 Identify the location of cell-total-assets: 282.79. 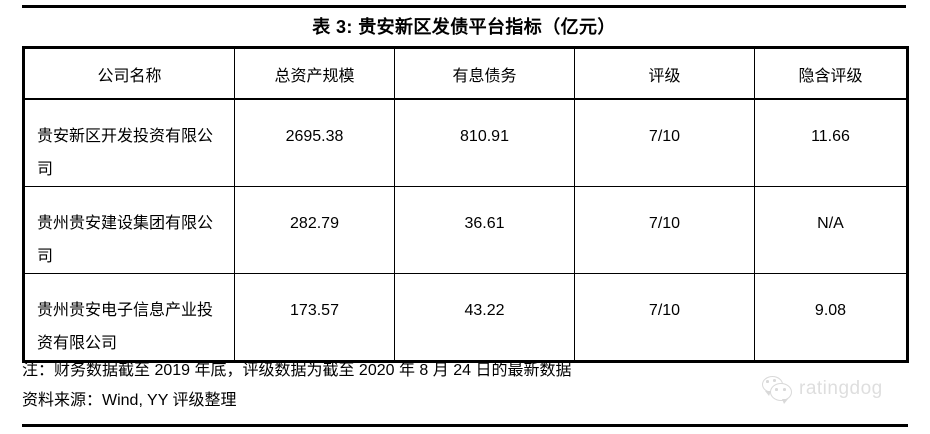
(314, 230).